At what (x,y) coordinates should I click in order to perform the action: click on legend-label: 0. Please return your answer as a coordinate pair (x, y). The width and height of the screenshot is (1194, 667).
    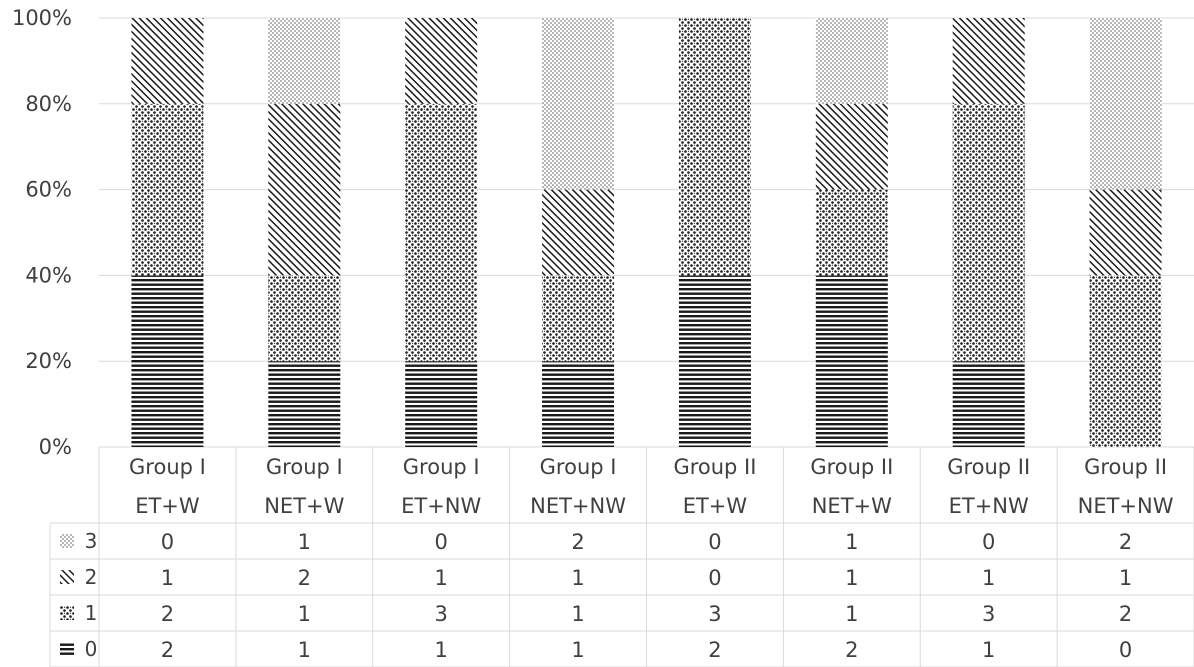
    Looking at the image, I should click on (91, 649).